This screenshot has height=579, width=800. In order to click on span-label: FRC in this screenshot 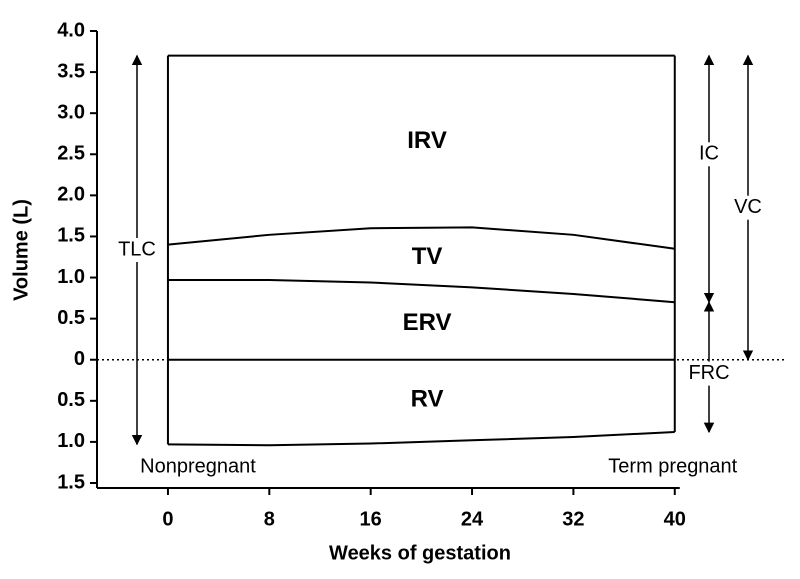, I will do `click(708, 373)`.